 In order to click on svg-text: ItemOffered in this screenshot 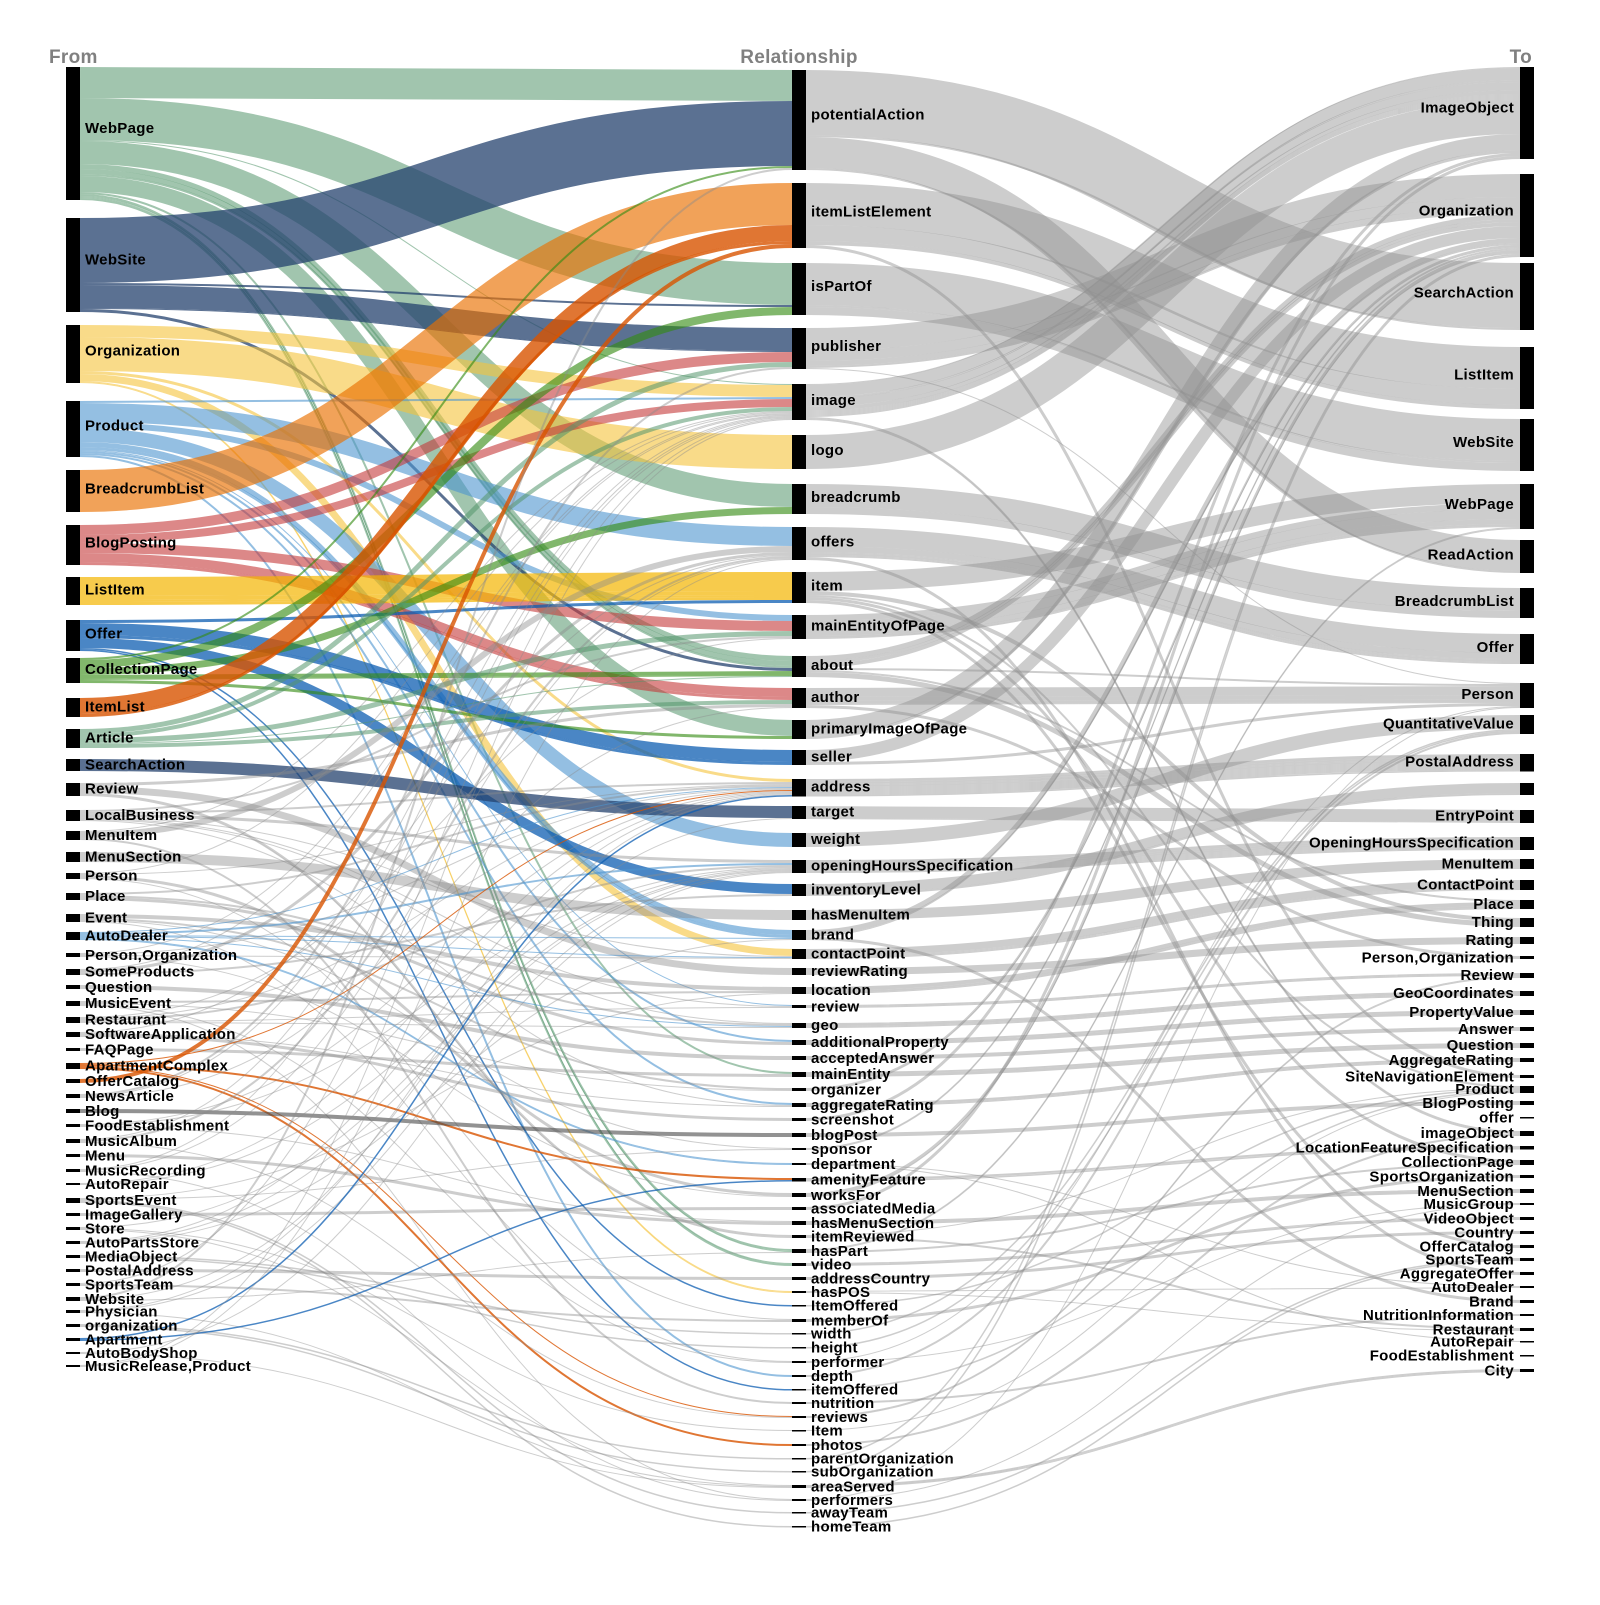, I will do `click(855, 1306)`.